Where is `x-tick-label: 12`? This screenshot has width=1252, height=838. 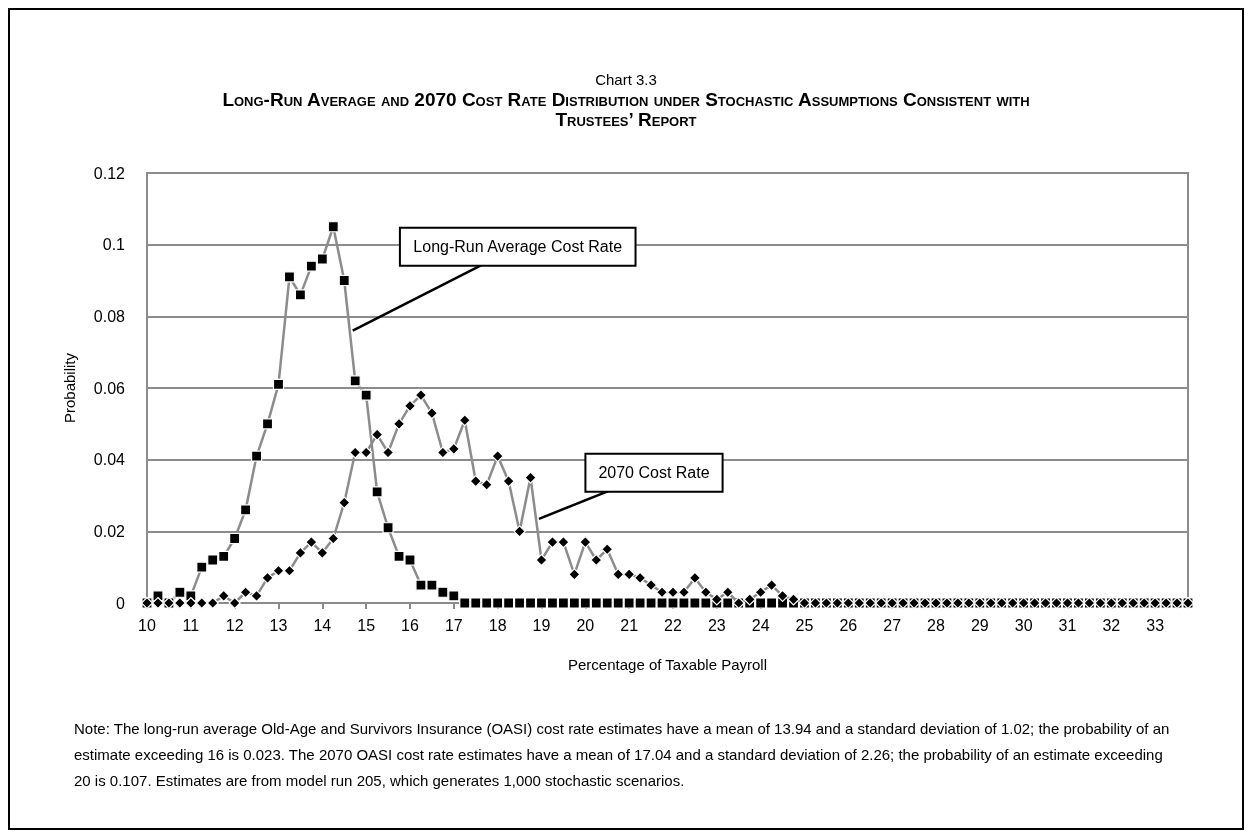
x-tick-label: 12 is located at coordinates (234, 625).